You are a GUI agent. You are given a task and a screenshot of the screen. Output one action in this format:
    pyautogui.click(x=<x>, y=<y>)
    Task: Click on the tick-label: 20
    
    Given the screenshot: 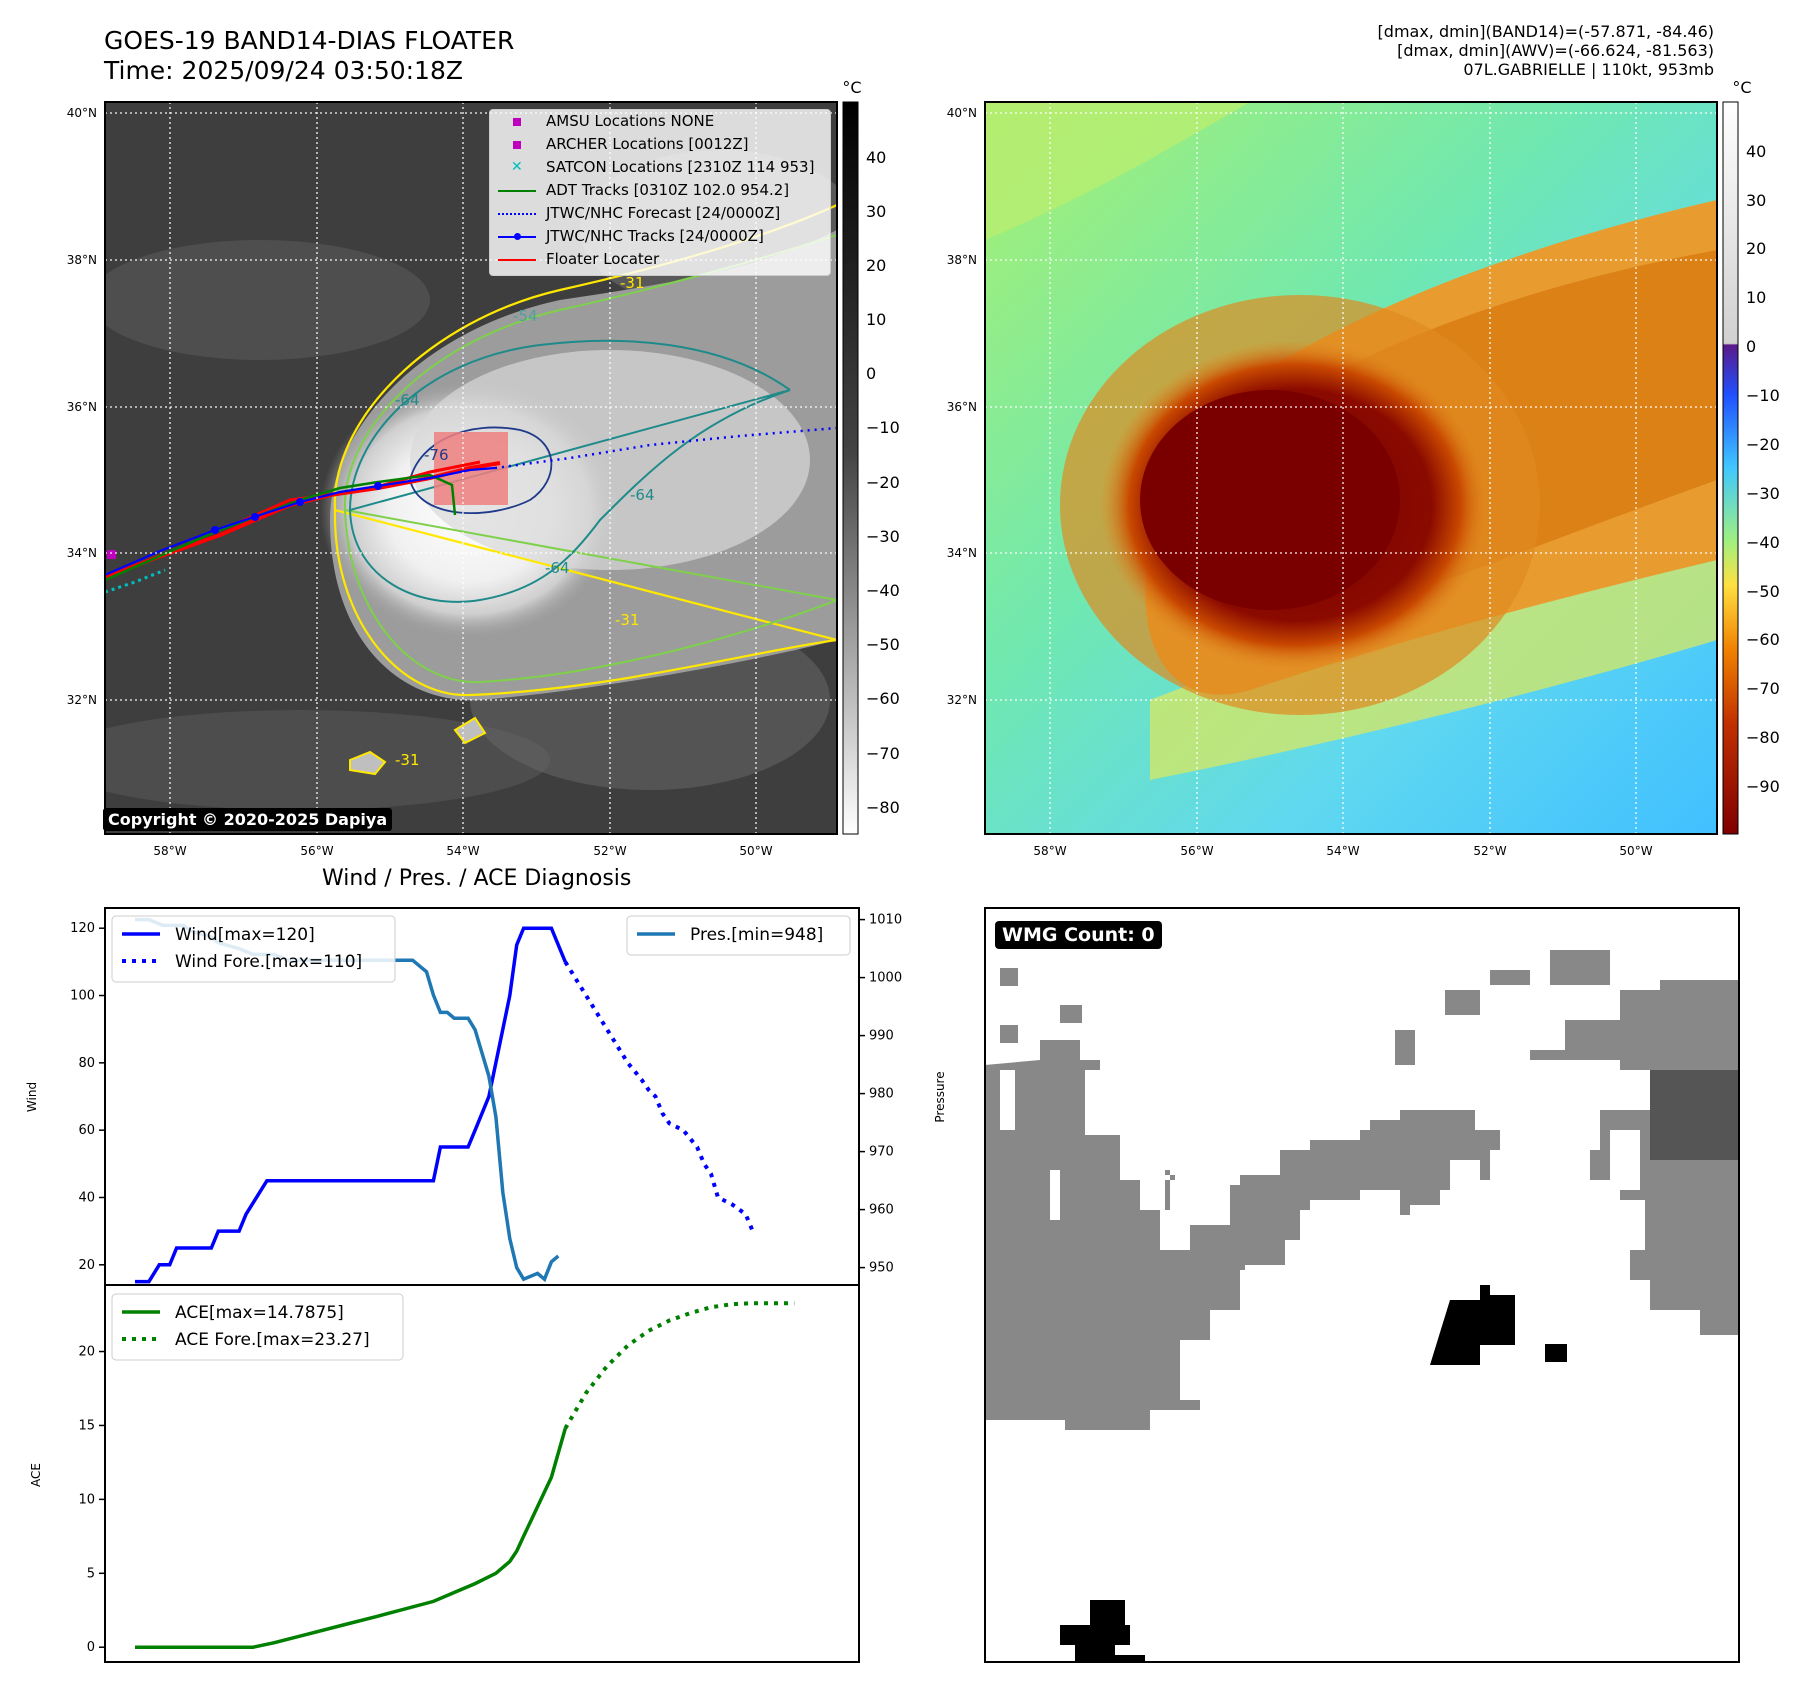 What is the action you would take?
    pyautogui.click(x=86, y=1352)
    